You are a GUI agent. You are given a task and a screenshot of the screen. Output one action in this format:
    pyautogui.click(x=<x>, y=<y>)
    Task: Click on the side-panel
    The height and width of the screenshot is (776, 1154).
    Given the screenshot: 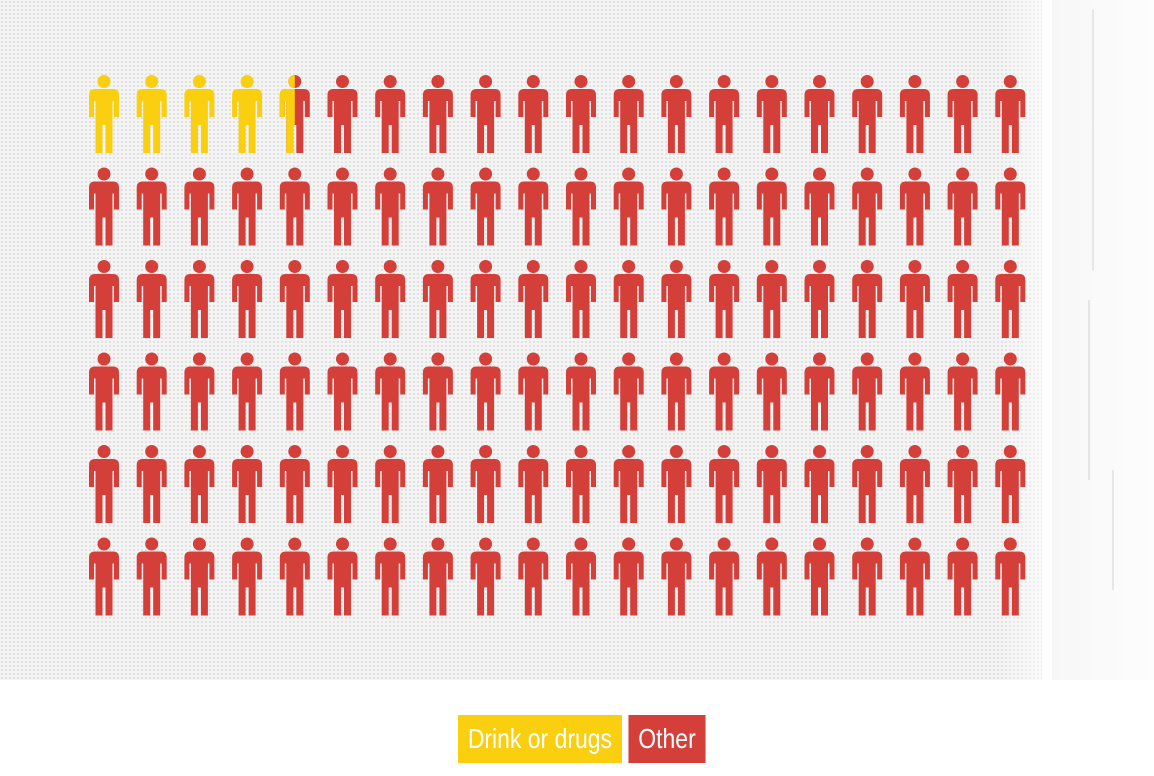 What is the action you would take?
    pyautogui.click(x=1103, y=340)
    